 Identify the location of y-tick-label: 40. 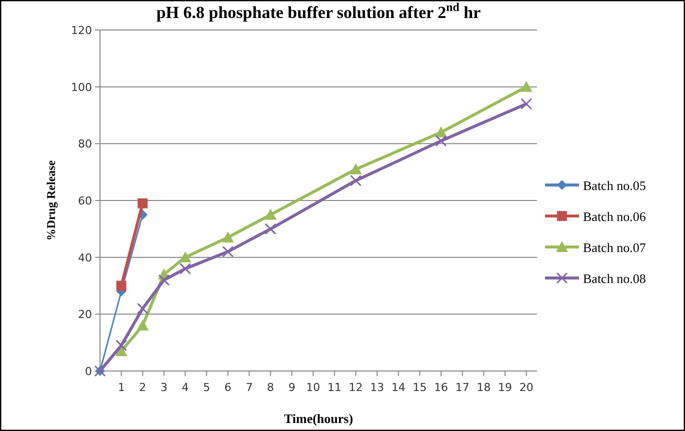
(85, 257).